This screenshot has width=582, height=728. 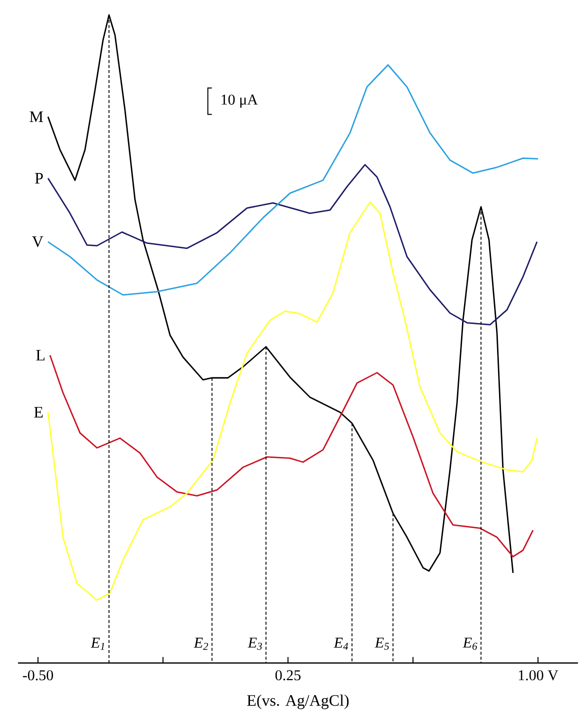 I want to click on series-label: E, so click(x=38, y=412).